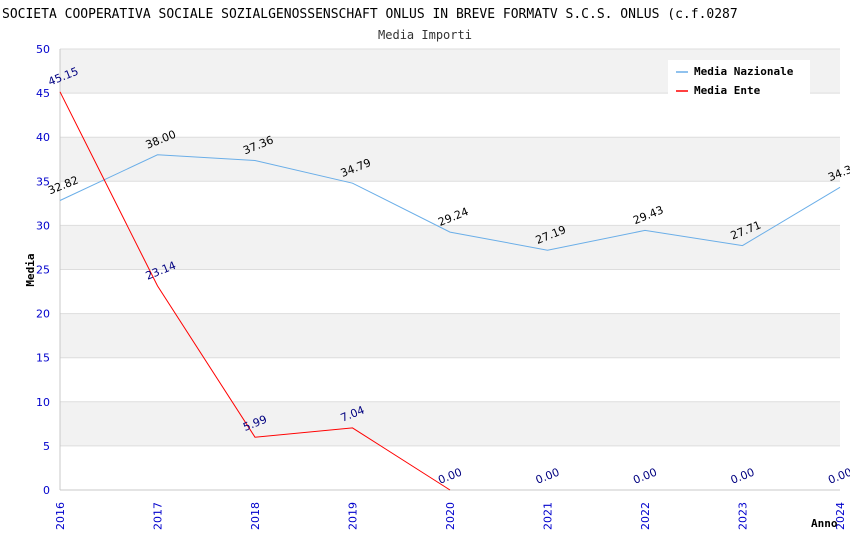 The width and height of the screenshot is (850, 555). I want to click on x-tick-label: 2016, so click(60, 516).